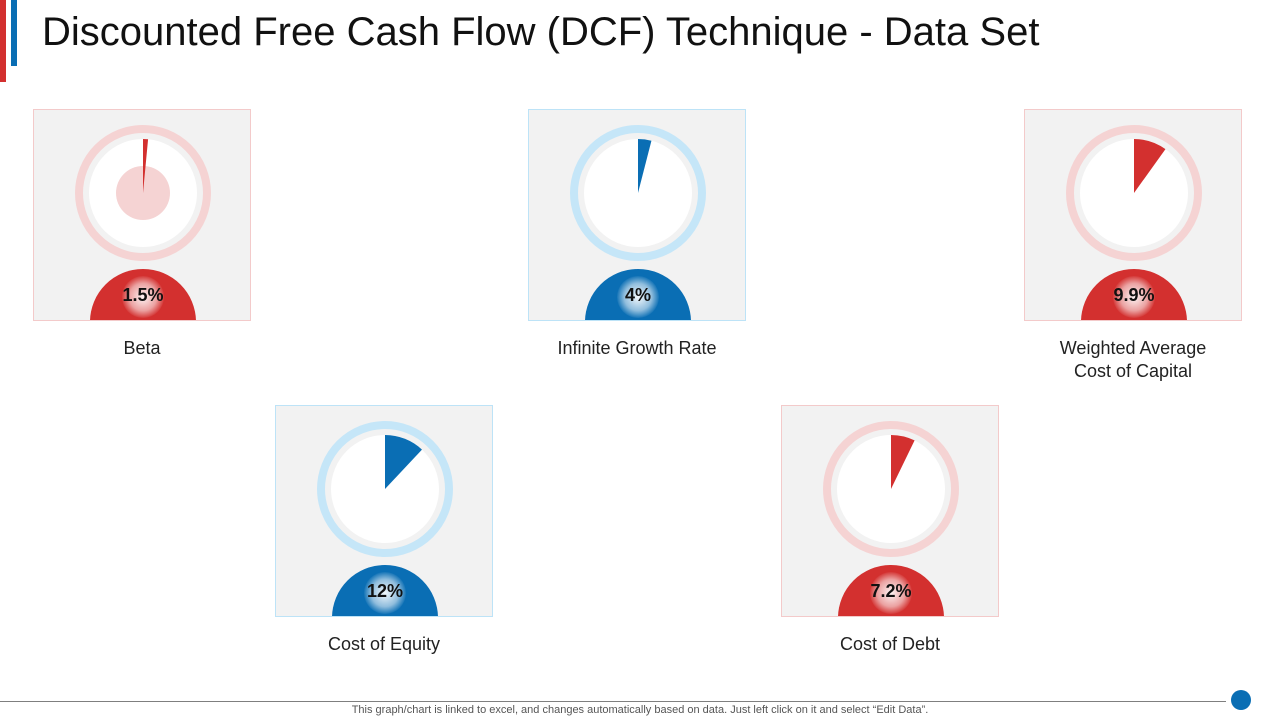  I want to click on kpi-value-growth-rate: 4%, so click(637, 295).